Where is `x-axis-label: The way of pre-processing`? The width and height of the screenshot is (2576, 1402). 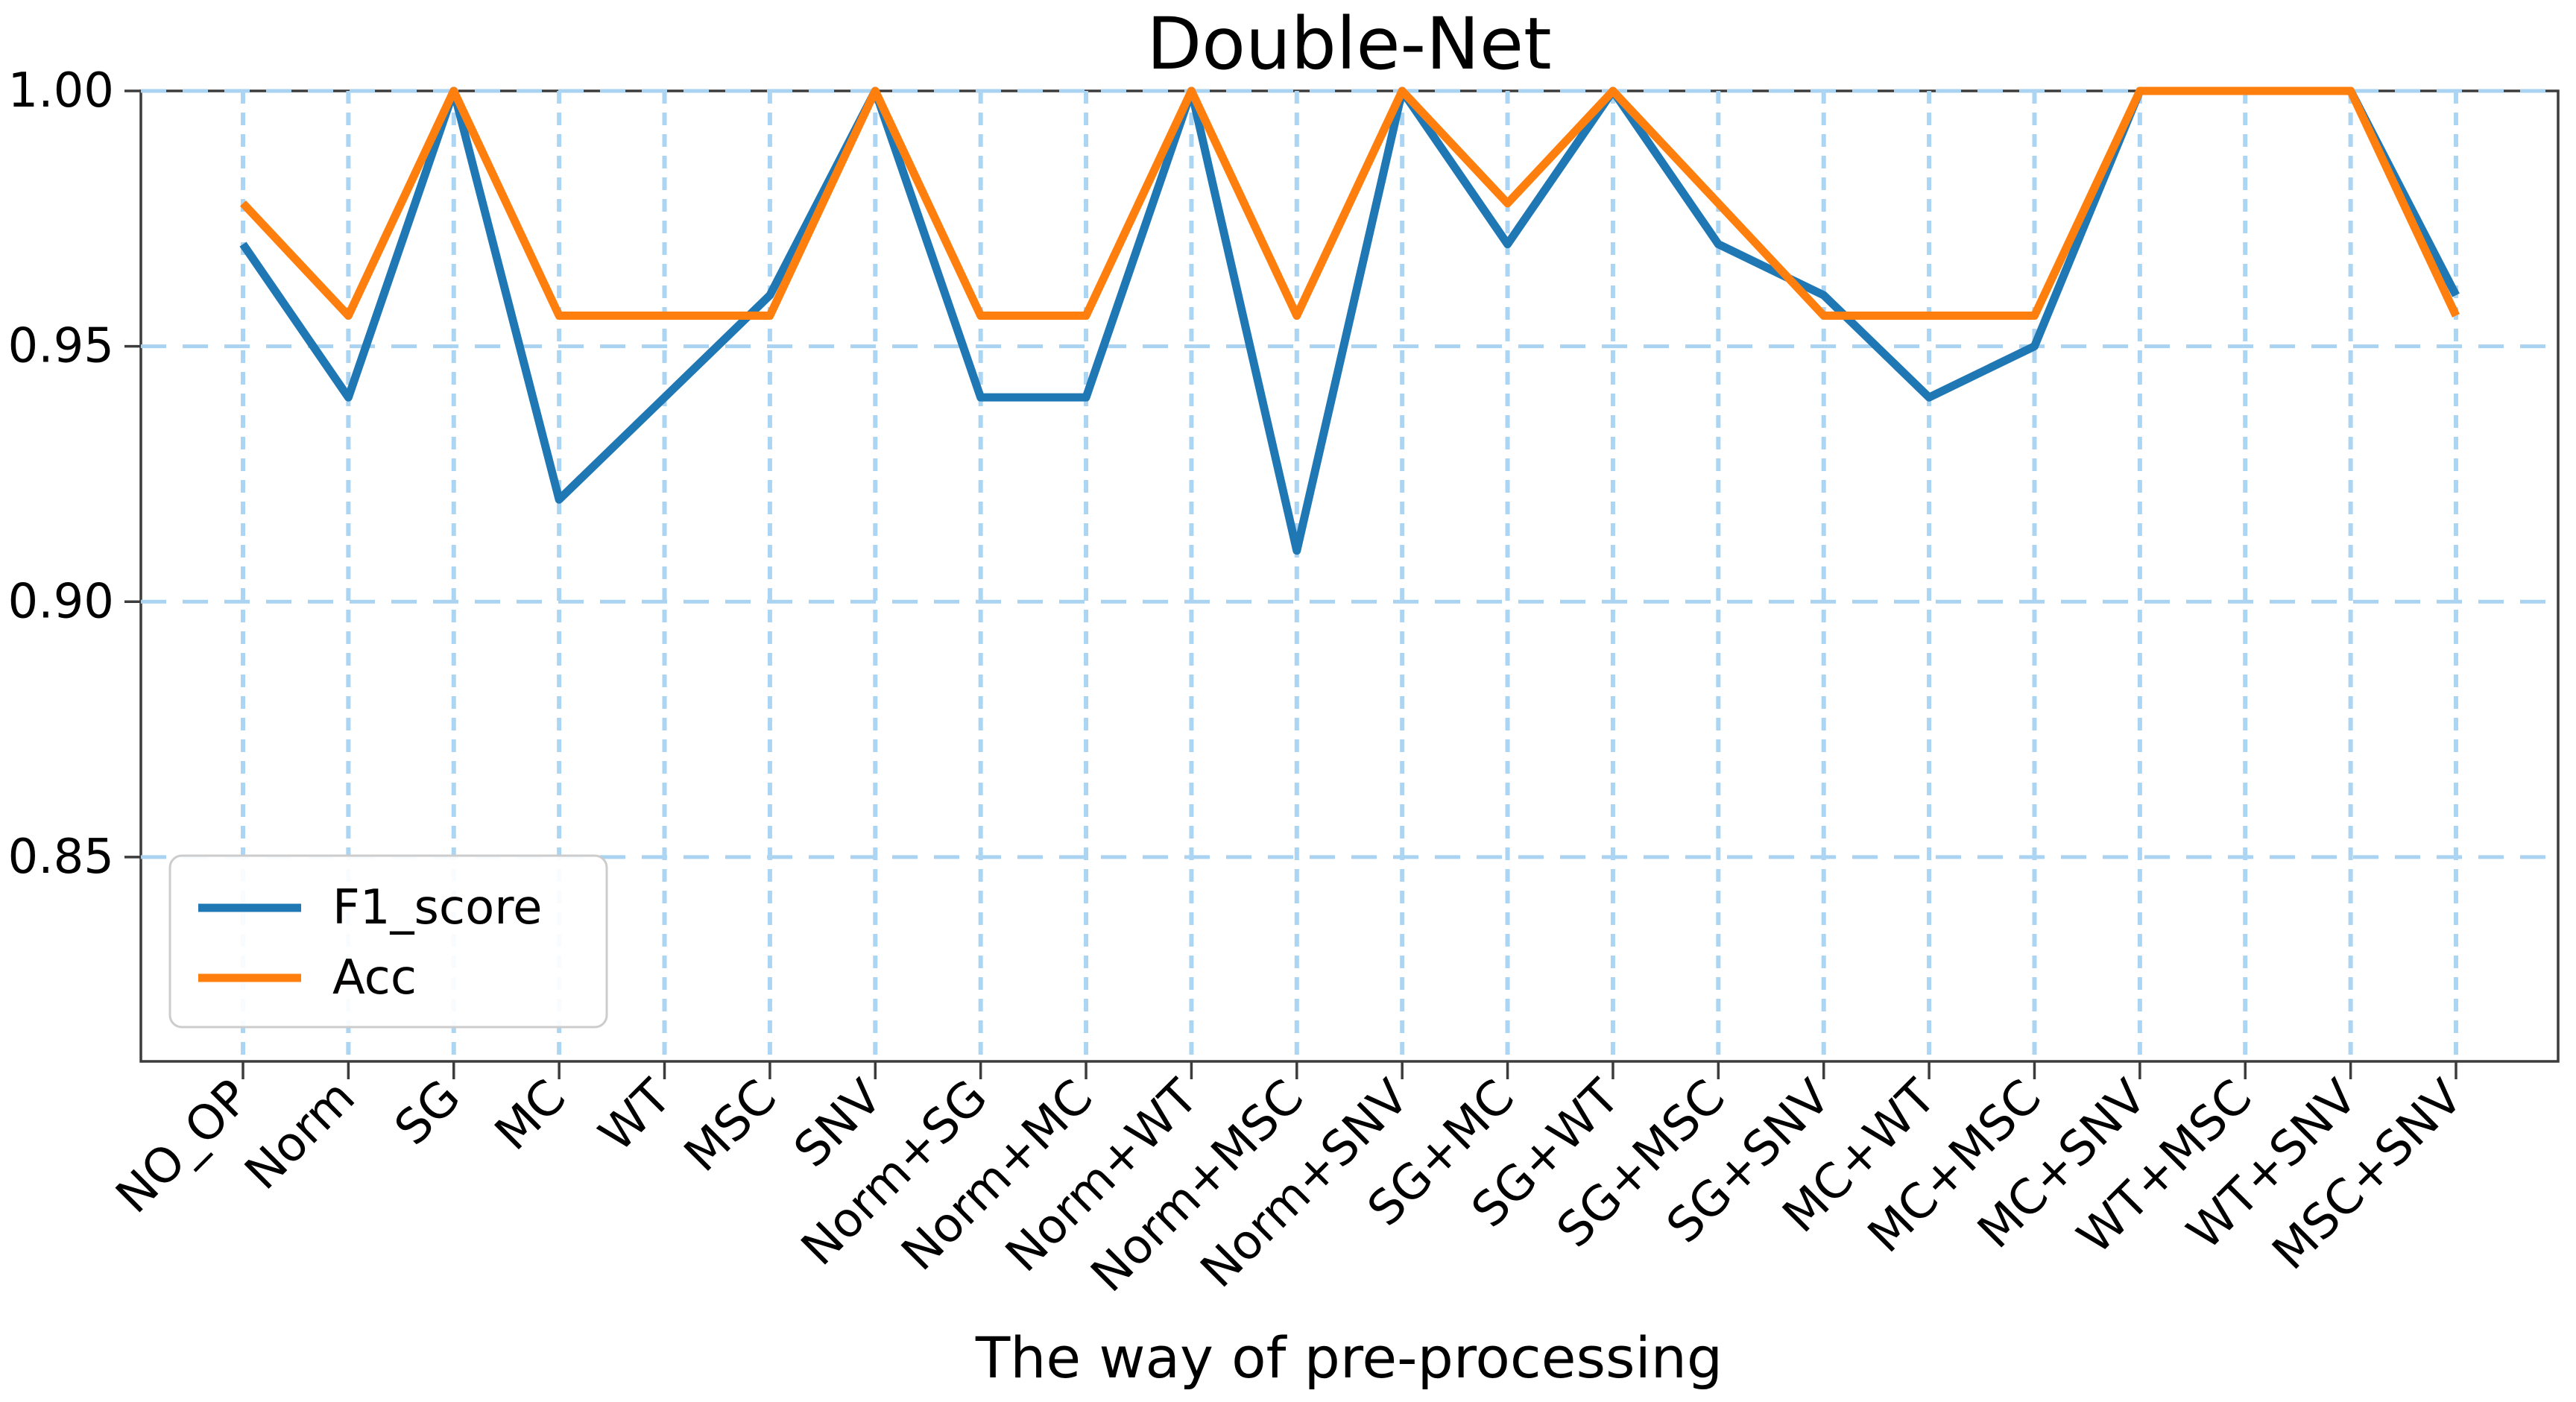
x-axis-label: The way of pre-processing is located at coordinates (1349, 1357).